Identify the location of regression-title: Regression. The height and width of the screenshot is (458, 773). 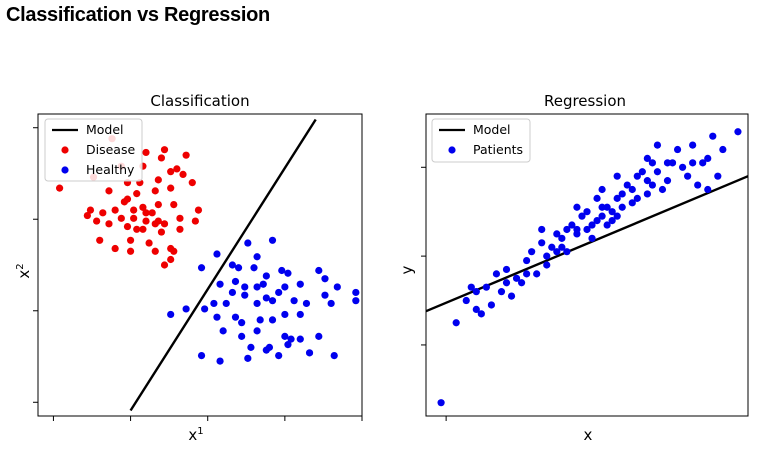
(585, 101).